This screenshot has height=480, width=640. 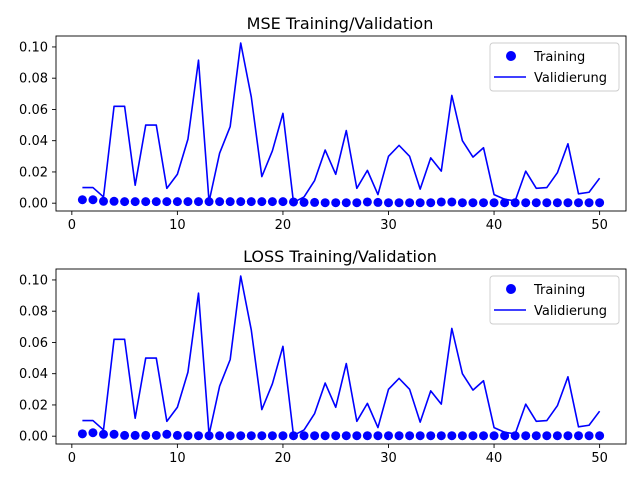 What do you see at coordinates (72, 458) in the screenshot?
I see `loss-xtick-label: 0` at bounding box center [72, 458].